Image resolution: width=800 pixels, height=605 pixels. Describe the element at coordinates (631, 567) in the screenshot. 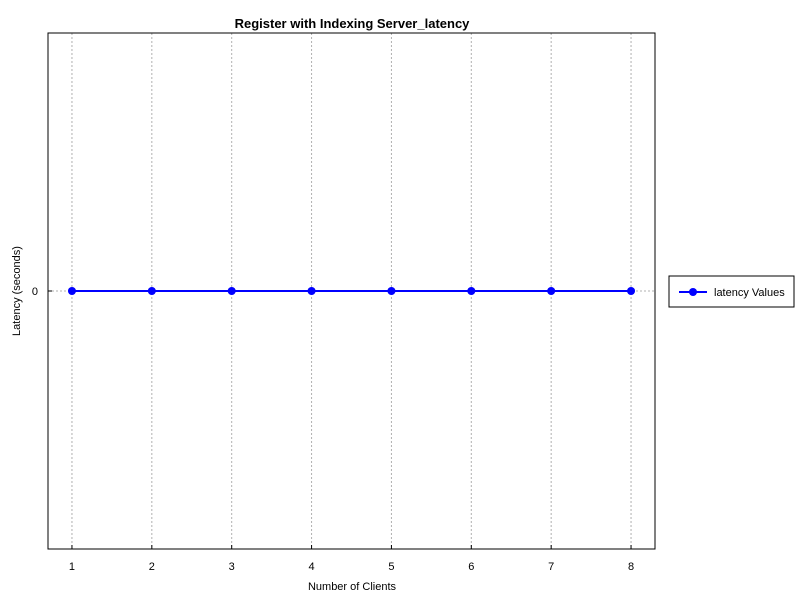

I see `x-tick-label: 8` at that location.